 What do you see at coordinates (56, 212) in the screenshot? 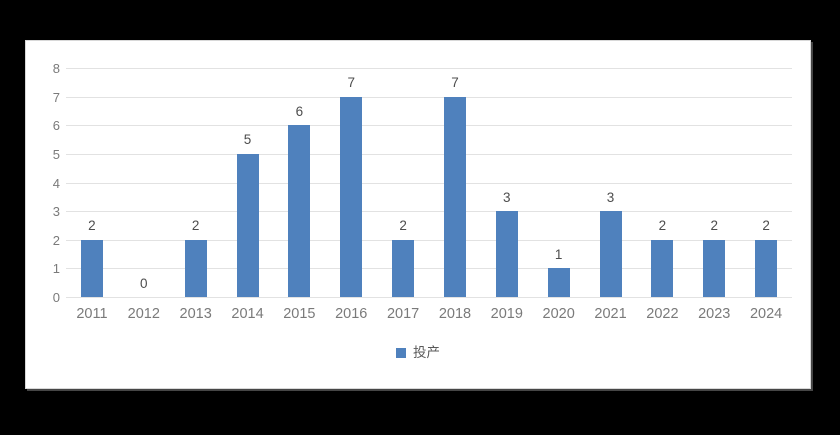
I see `y-tick-label: 3` at bounding box center [56, 212].